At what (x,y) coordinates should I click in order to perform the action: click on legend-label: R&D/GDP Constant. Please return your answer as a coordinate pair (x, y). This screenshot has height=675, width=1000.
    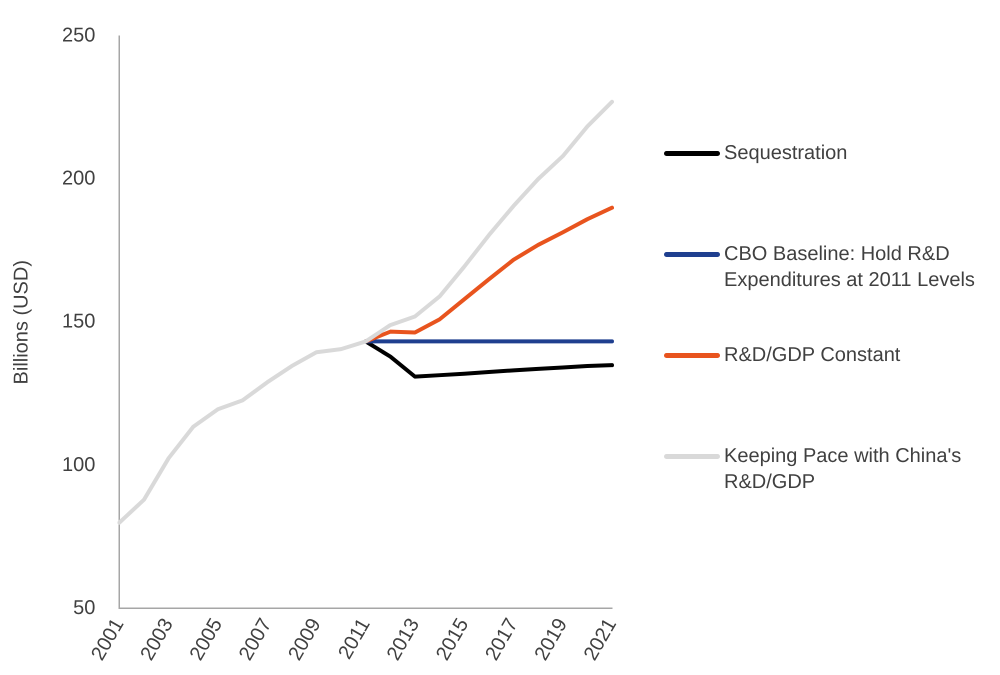
    Looking at the image, I should click on (812, 355).